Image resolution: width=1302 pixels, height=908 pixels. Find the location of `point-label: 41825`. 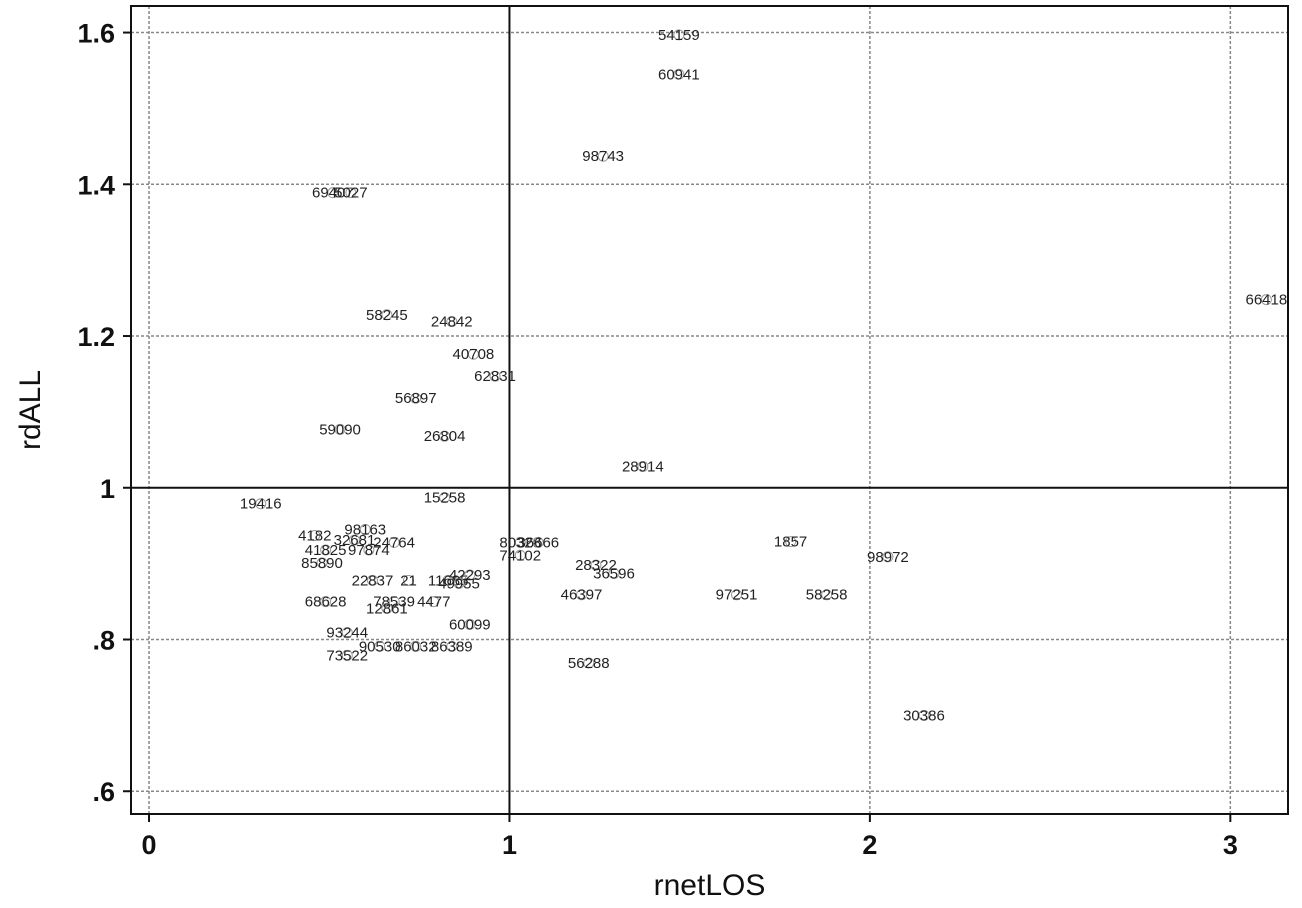

point-label: 41825 is located at coordinates (326, 550).